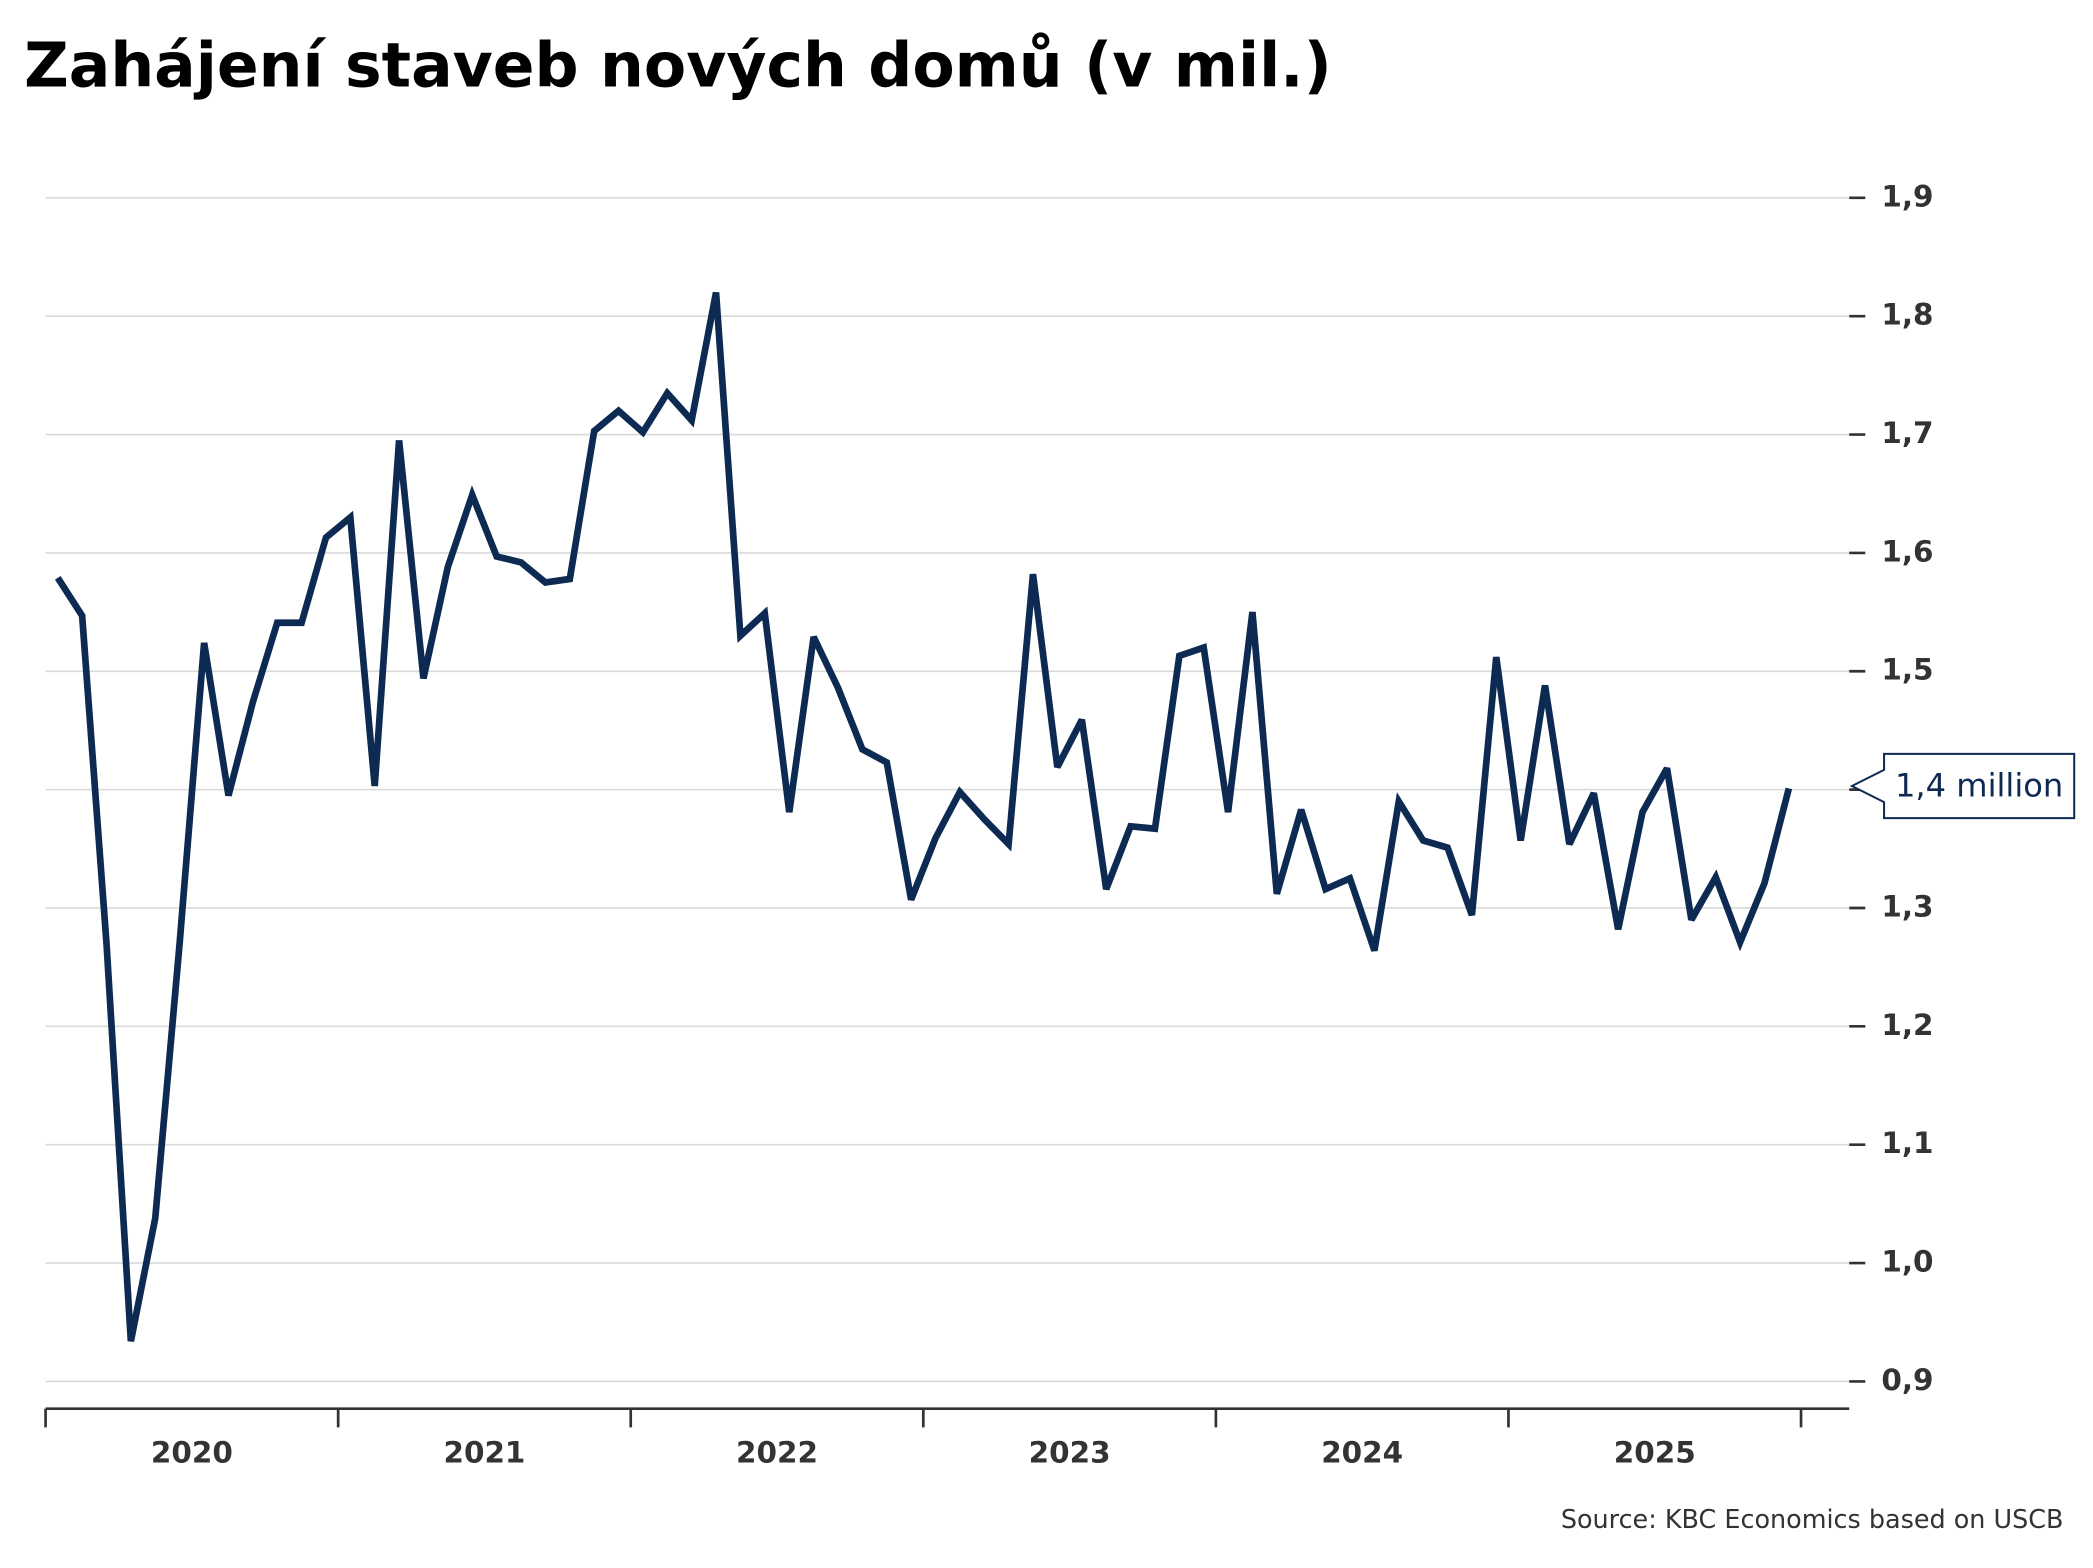 Image resolution: width=2093 pixels, height=1568 pixels. I want to click on y-tick-label: 1,0, so click(1907, 1262).